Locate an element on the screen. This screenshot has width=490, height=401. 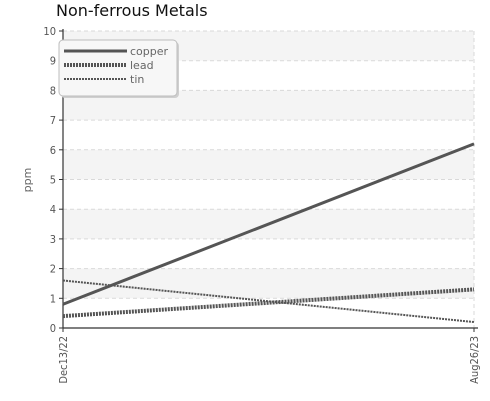
y-tick-label: 4 is located at coordinates (53, 209).